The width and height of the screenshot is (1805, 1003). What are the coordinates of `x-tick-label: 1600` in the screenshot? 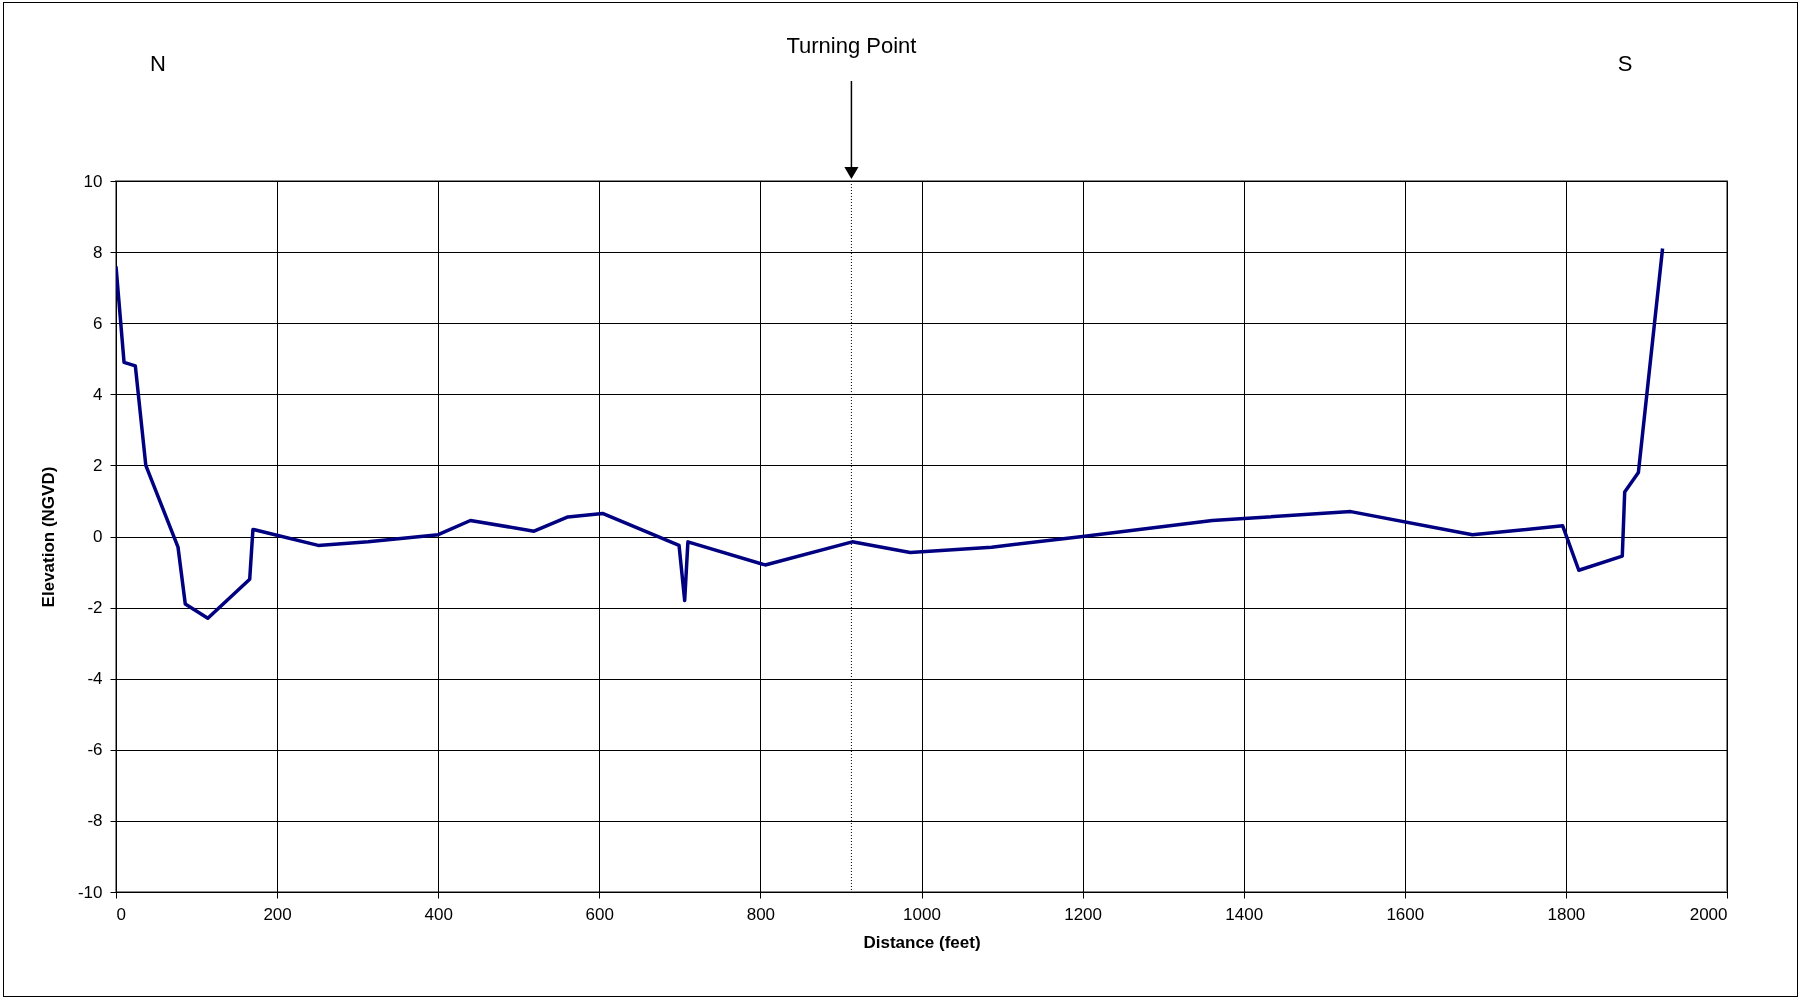 It's located at (1405, 914).